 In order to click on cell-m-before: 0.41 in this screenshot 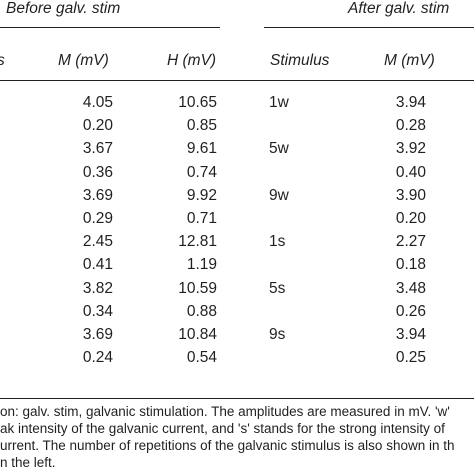, I will do `click(97, 265)`.